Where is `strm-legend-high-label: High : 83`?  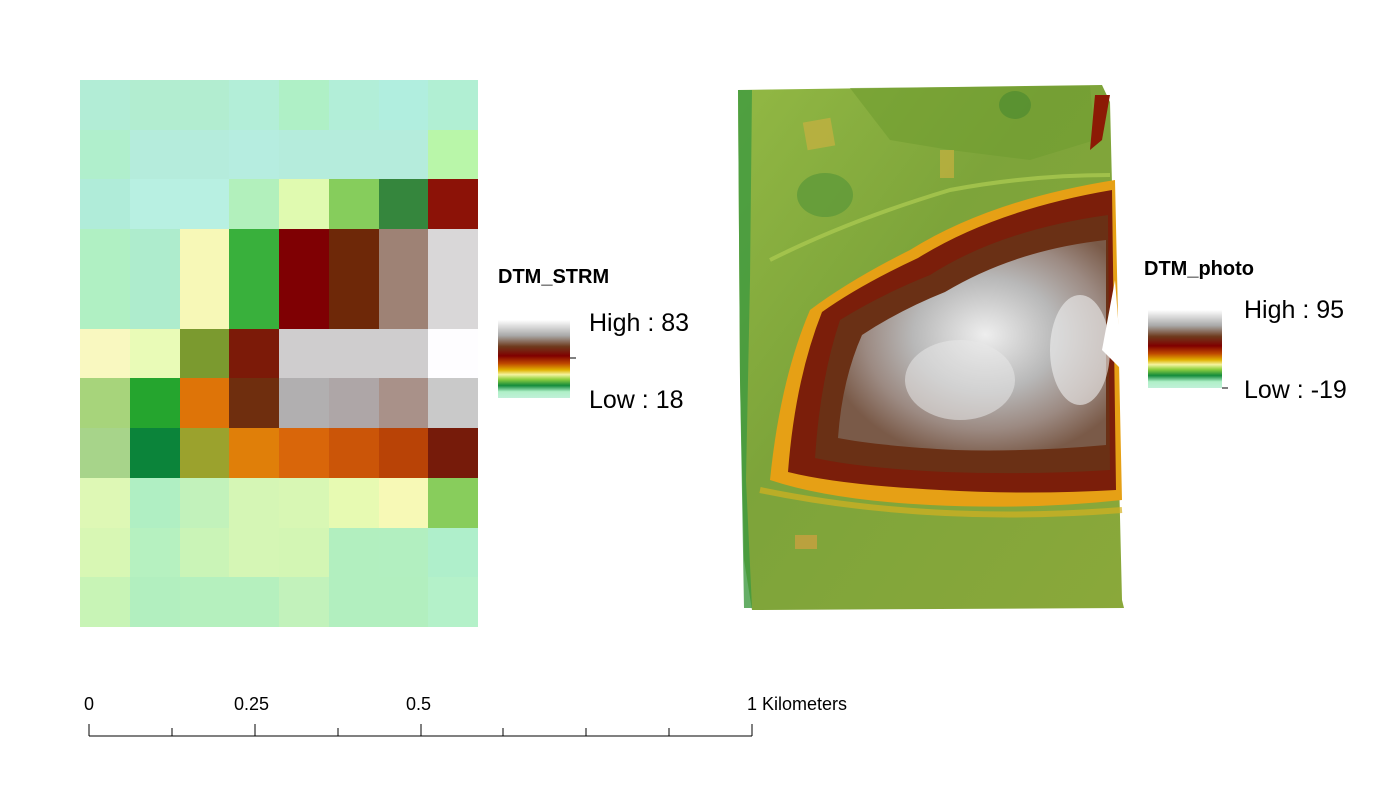
strm-legend-high-label: High : 83 is located at coordinates (639, 323).